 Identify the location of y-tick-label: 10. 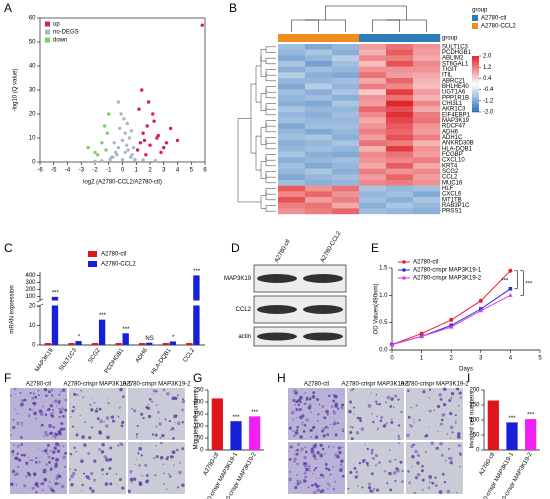
(32, 139).